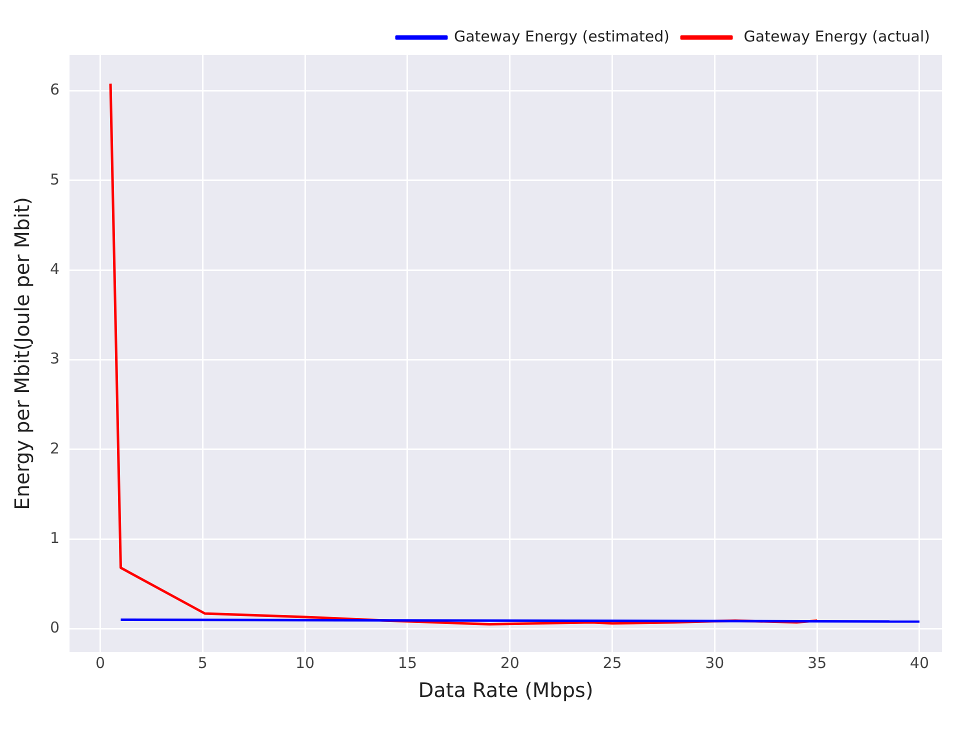  I want to click on y-axis-title: Energy per Mbit(Joule per Mbit), so click(22, 353).